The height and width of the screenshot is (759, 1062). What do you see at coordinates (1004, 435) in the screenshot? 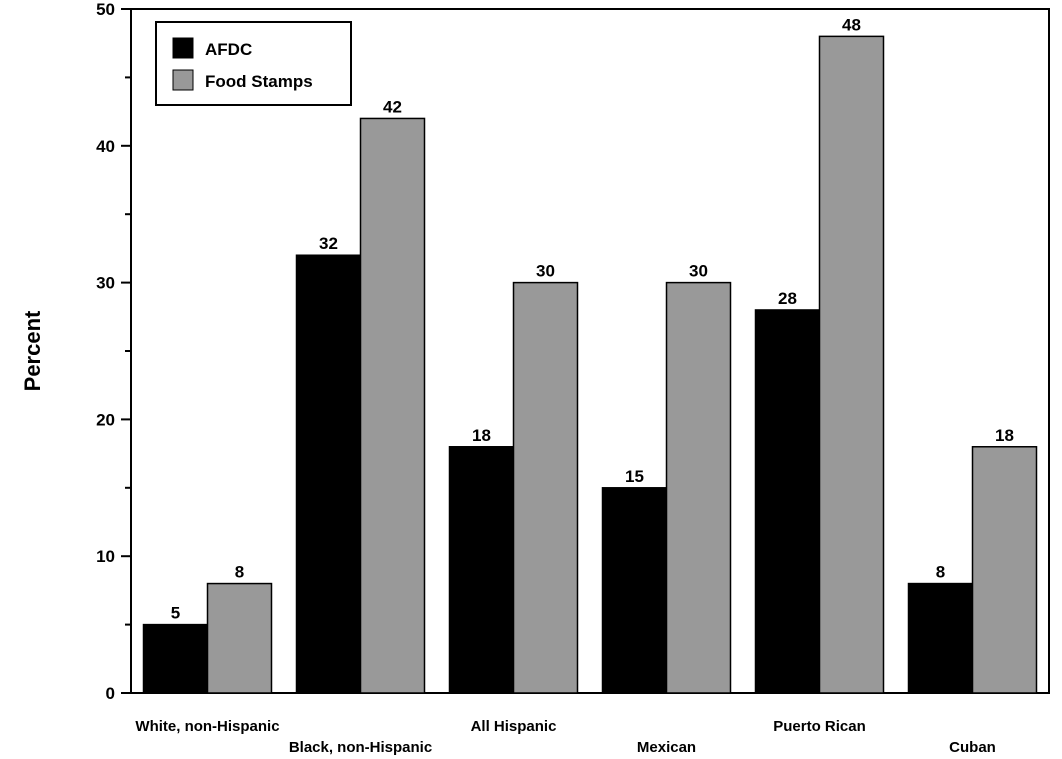
I see `data-label-food-stamps: 18` at bounding box center [1004, 435].